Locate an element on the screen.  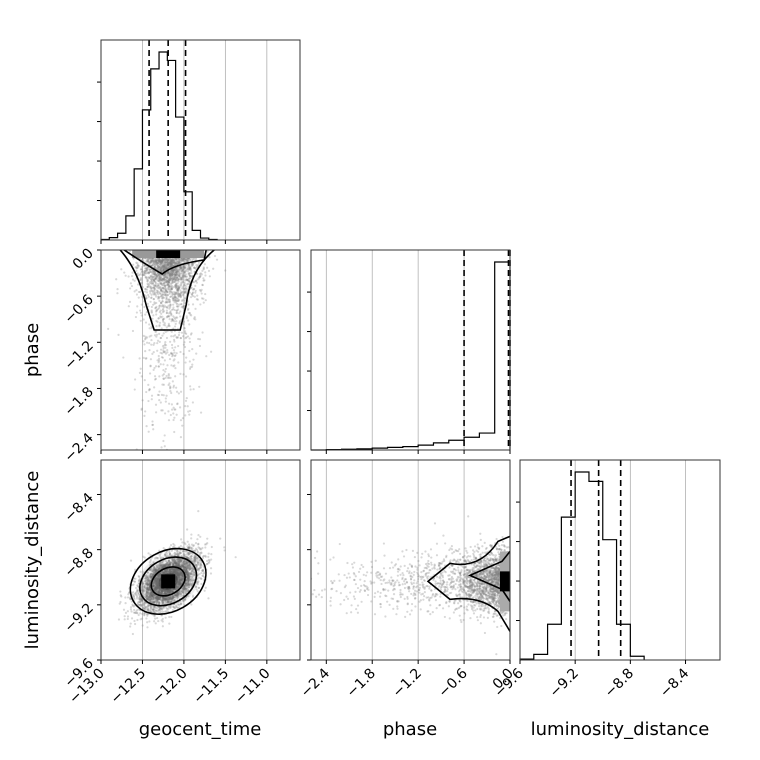
scatter-geocent_time_luminosity_distance is located at coordinates (177, 573).